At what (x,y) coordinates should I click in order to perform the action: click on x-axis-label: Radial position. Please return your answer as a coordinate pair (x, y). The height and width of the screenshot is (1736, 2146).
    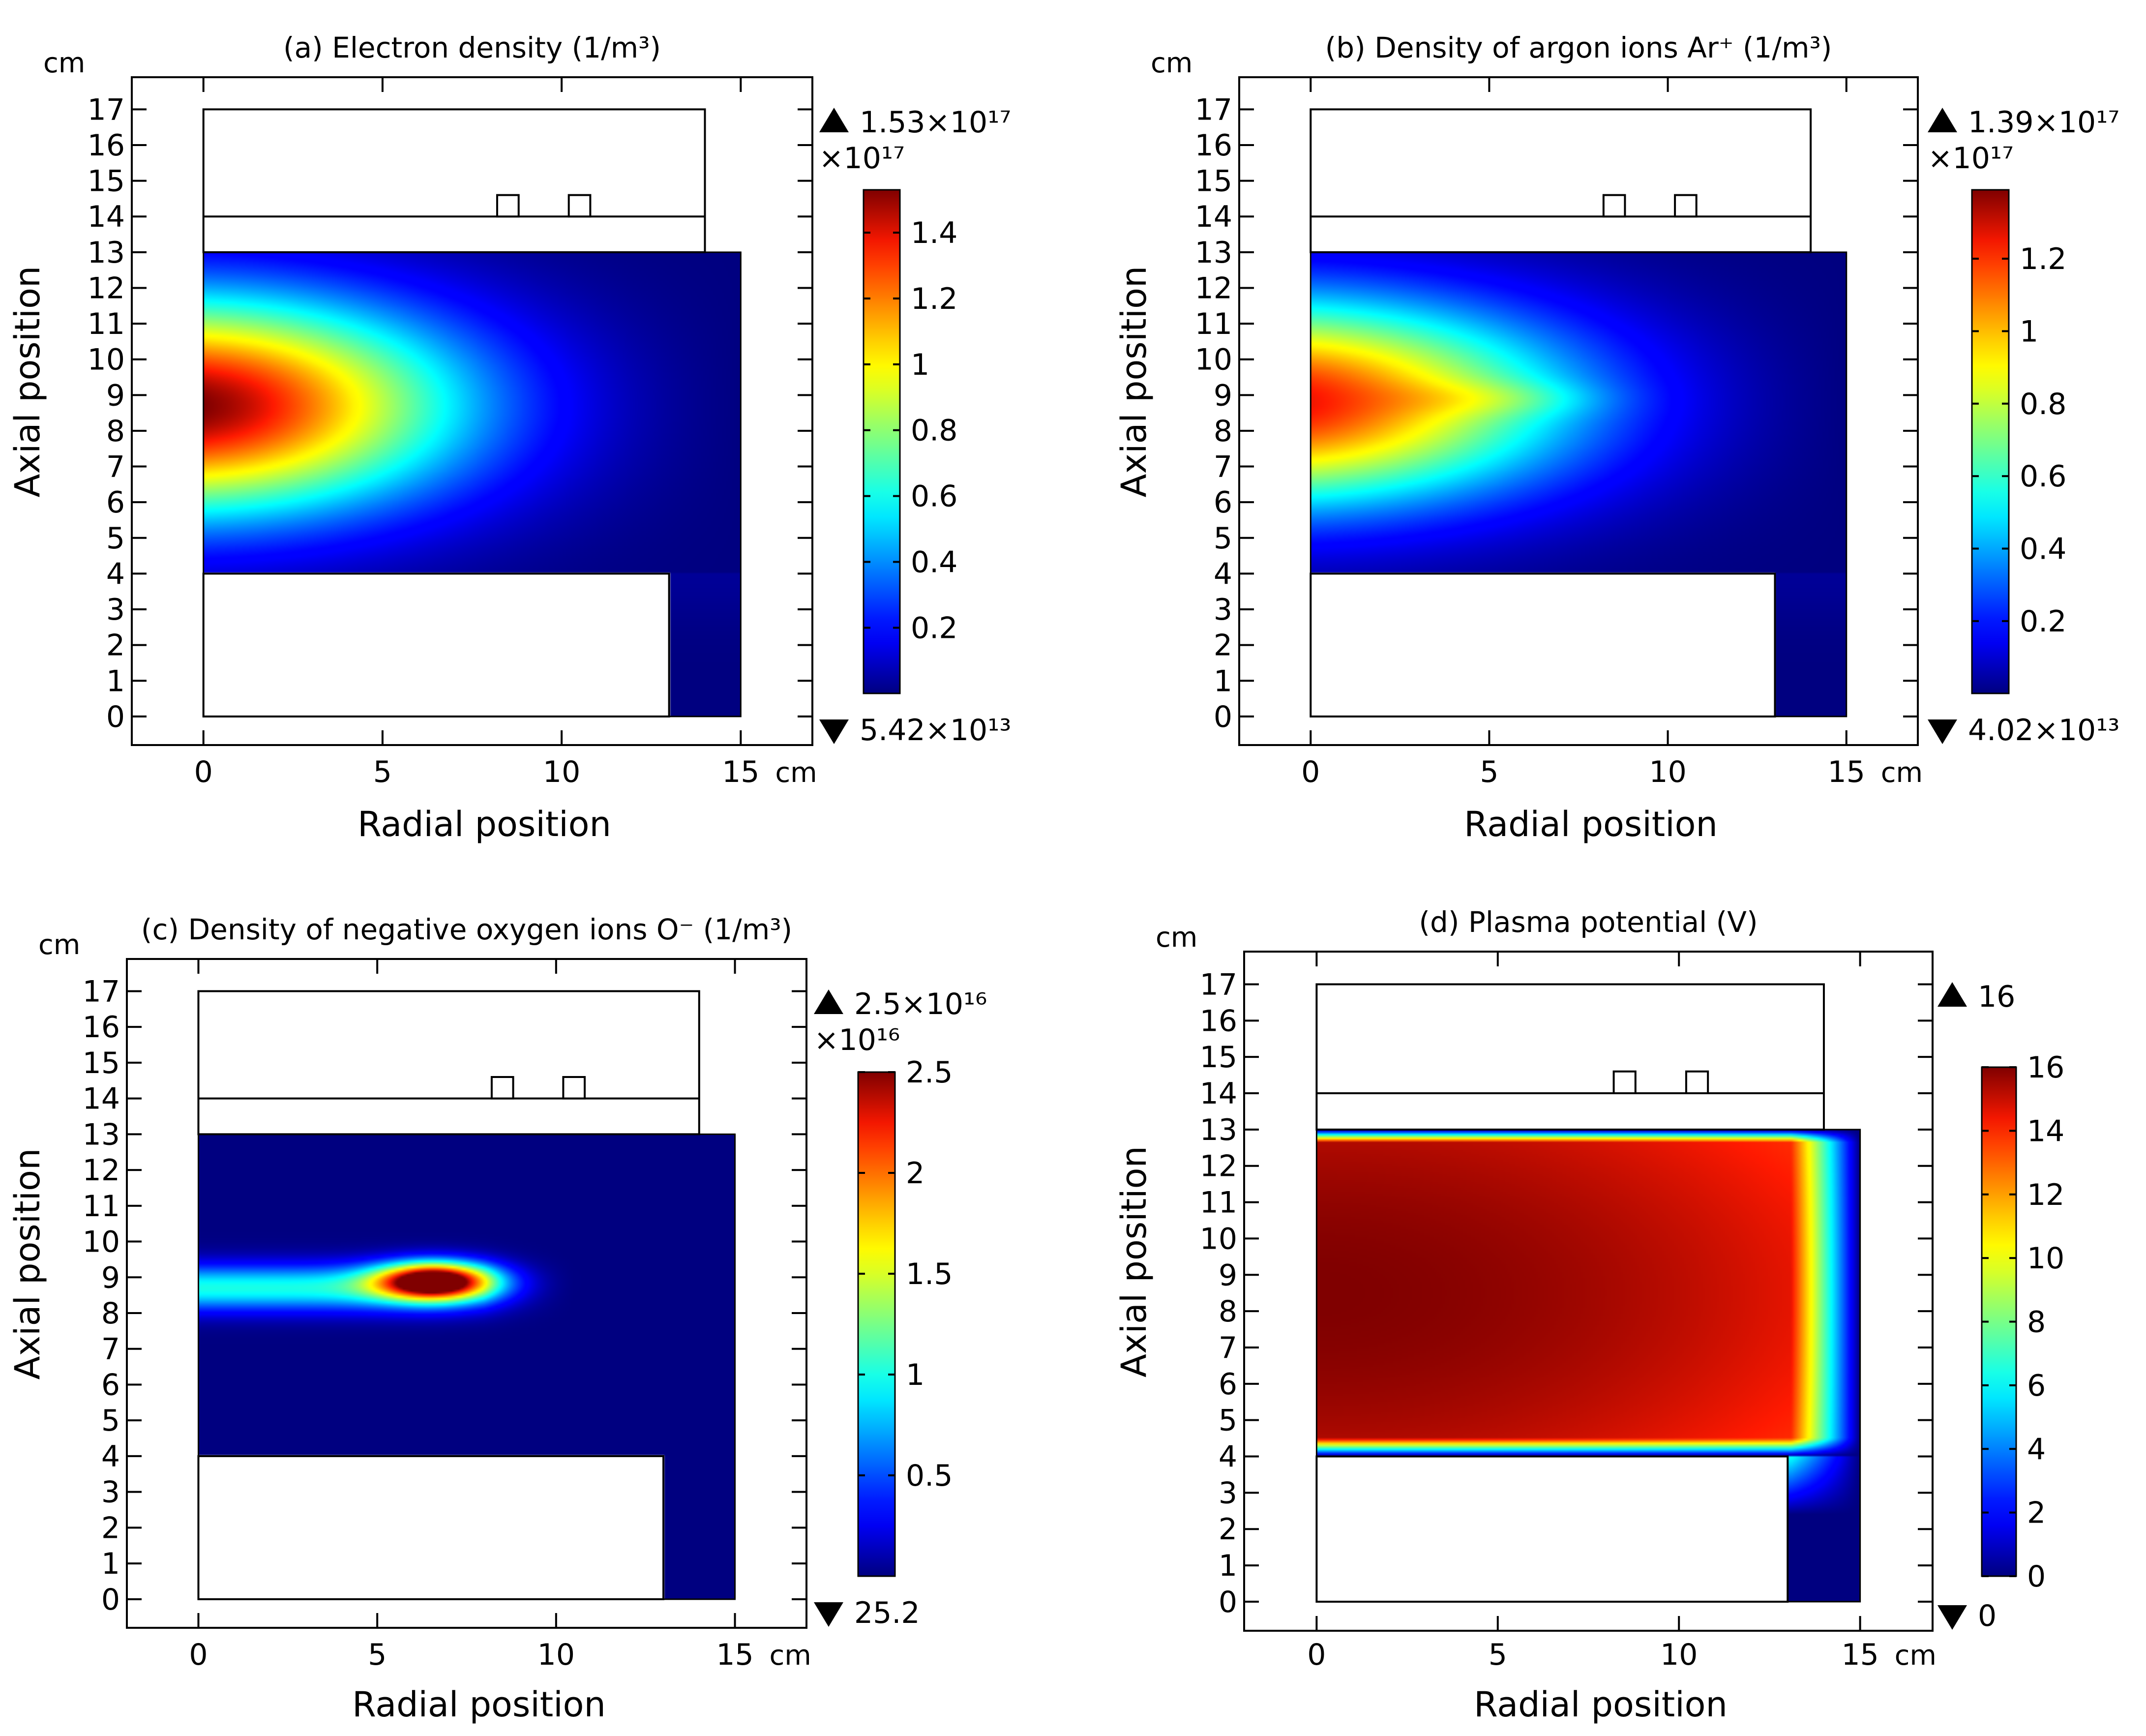
    Looking at the image, I should click on (484, 824).